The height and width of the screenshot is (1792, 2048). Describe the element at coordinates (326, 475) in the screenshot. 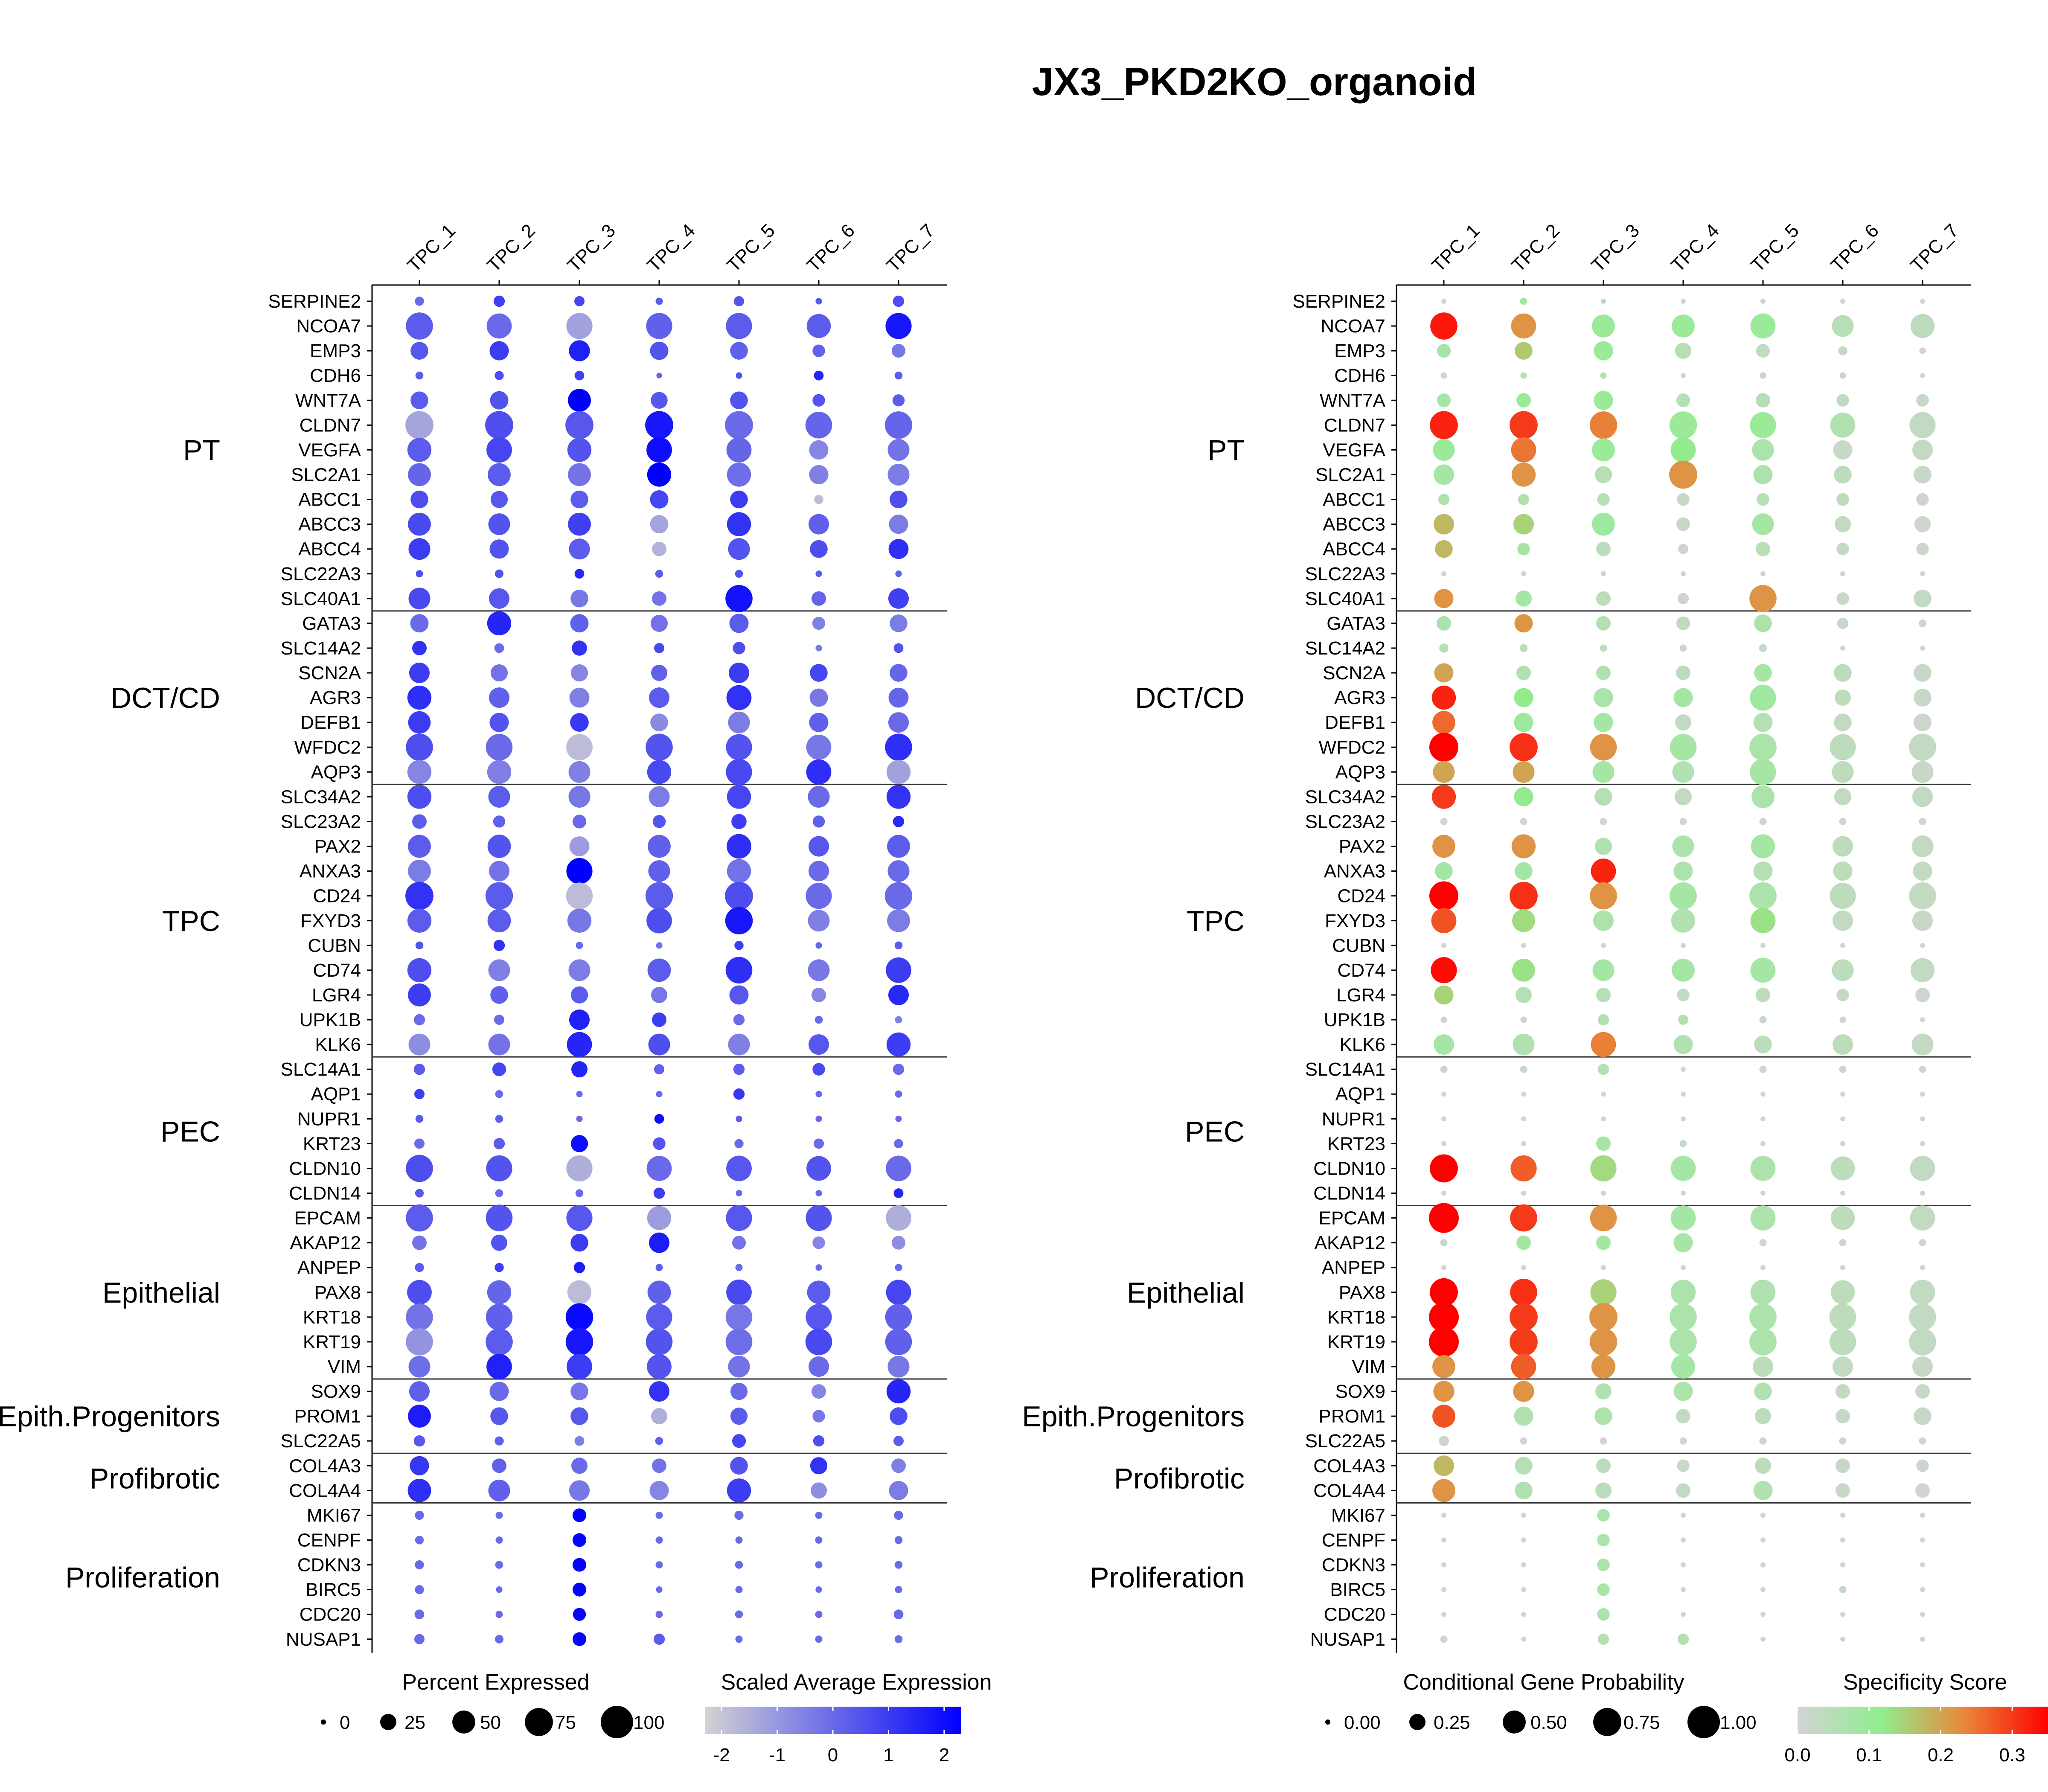

I see `left-gene-label: SLC2A1` at that location.